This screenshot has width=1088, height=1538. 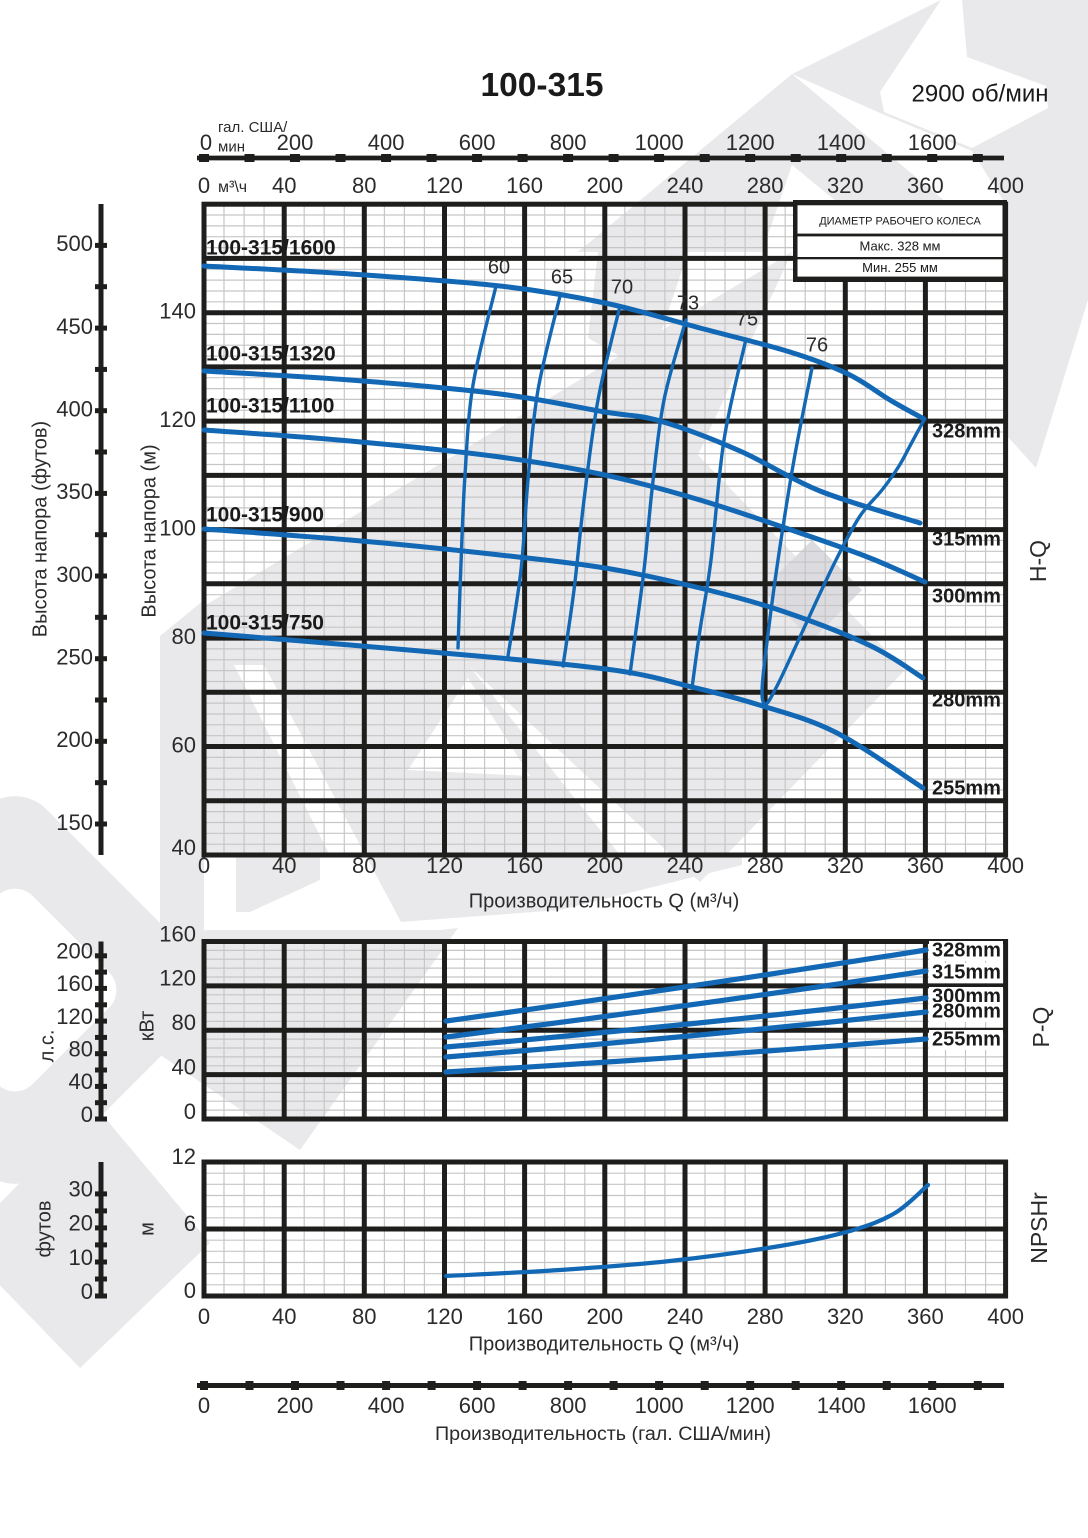 What do you see at coordinates (271, 354) in the screenshot?
I see `svg-text: 100-315/1320` at bounding box center [271, 354].